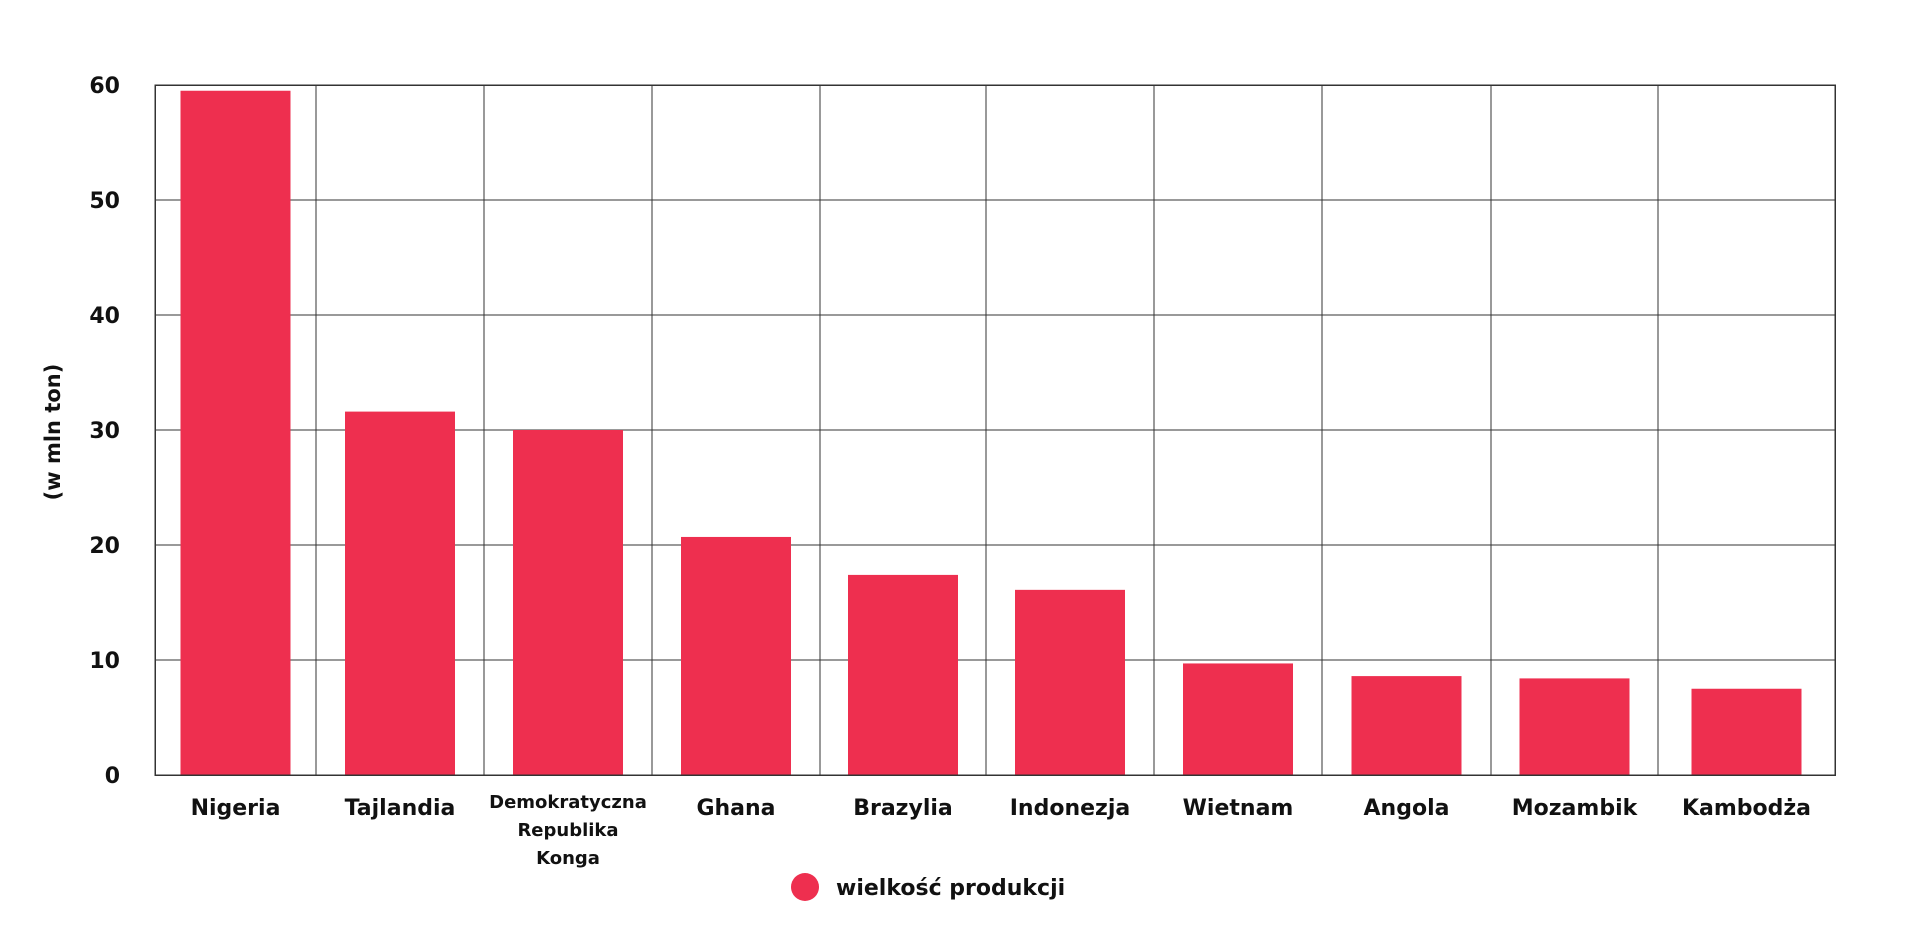  What do you see at coordinates (53, 432) in the screenshot?
I see `y-axis-title: (w mln ton)` at bounding box center [53, 432].